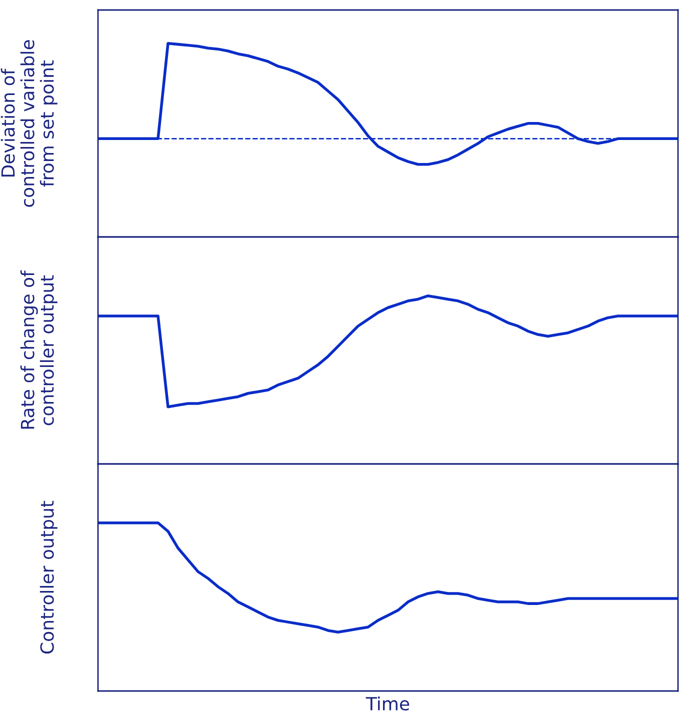 This screenshot has width=683, height=724. Describe the element at coordinates (49, 577) in the screenshot. I see `y-axis-title: Controller output` at that location.